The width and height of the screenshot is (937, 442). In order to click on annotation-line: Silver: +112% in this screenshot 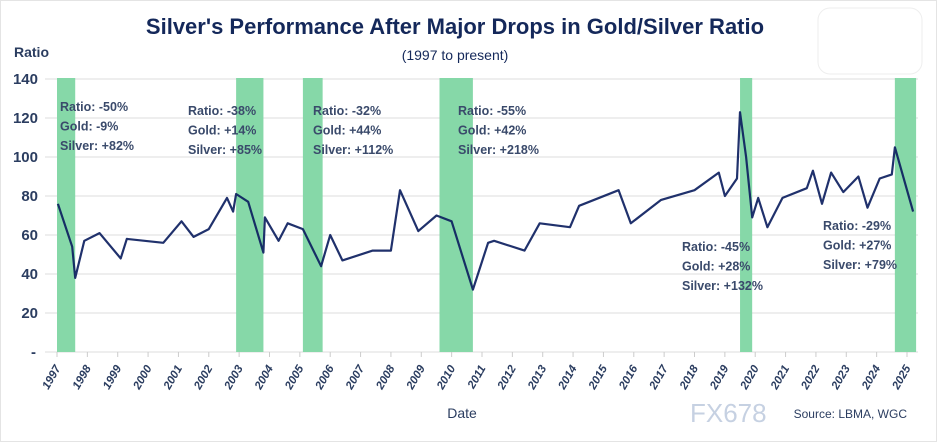, I will do `click(353, 150)`.